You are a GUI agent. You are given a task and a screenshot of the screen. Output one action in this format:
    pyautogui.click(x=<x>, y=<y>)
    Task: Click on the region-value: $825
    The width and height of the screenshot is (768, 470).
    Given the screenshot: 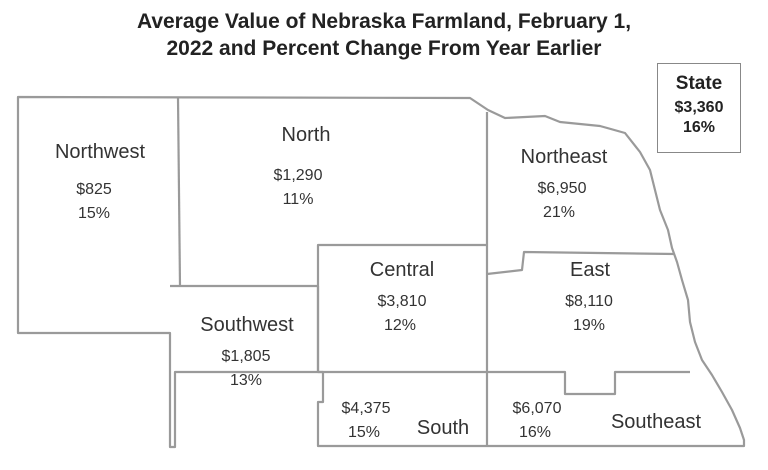 What is the action you would take?
    pyautogui.click(x=94, y=189)
    